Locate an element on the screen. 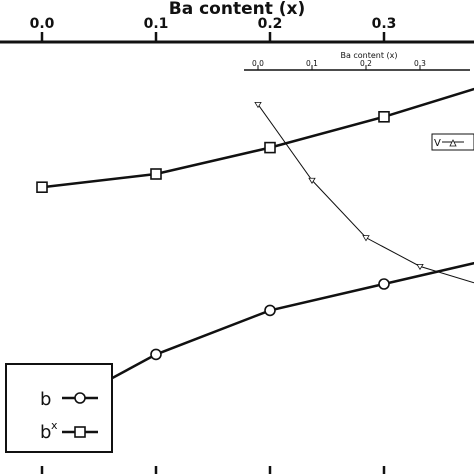 Image resolution: width=474 pixels, height=474 pixels. legend-label-bx: b is located at coordinates (45, 432).